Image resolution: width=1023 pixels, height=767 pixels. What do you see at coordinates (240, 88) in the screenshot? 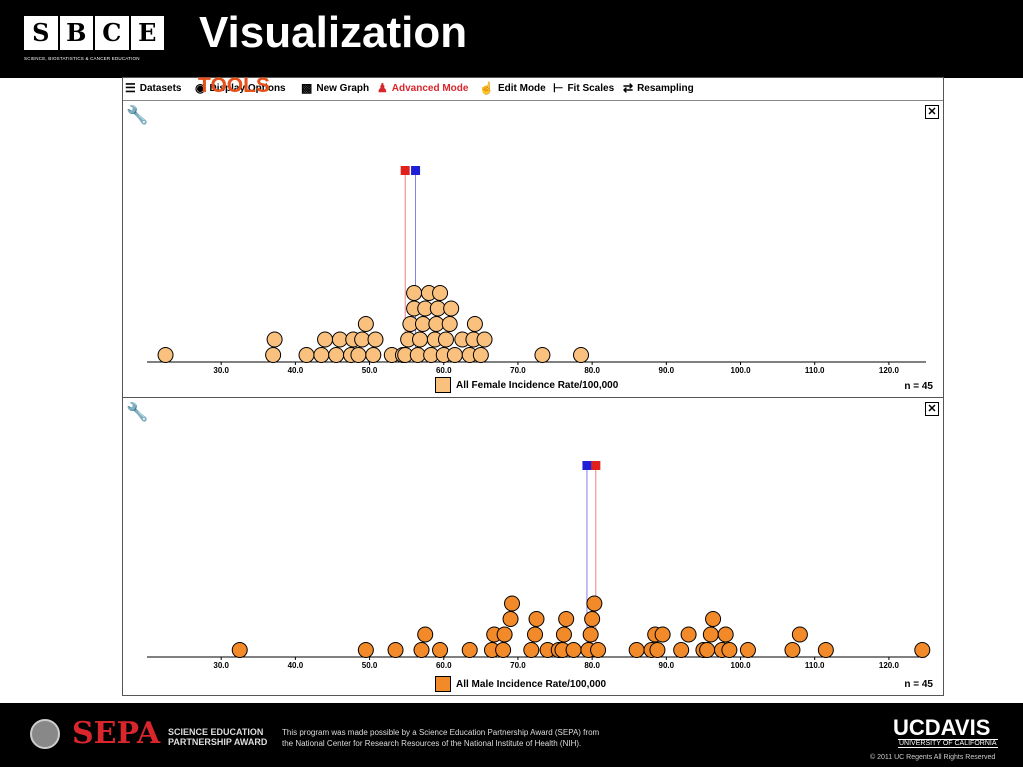
I see `display-options-button: ◉ Display Options` at bounding box center [240, 88].